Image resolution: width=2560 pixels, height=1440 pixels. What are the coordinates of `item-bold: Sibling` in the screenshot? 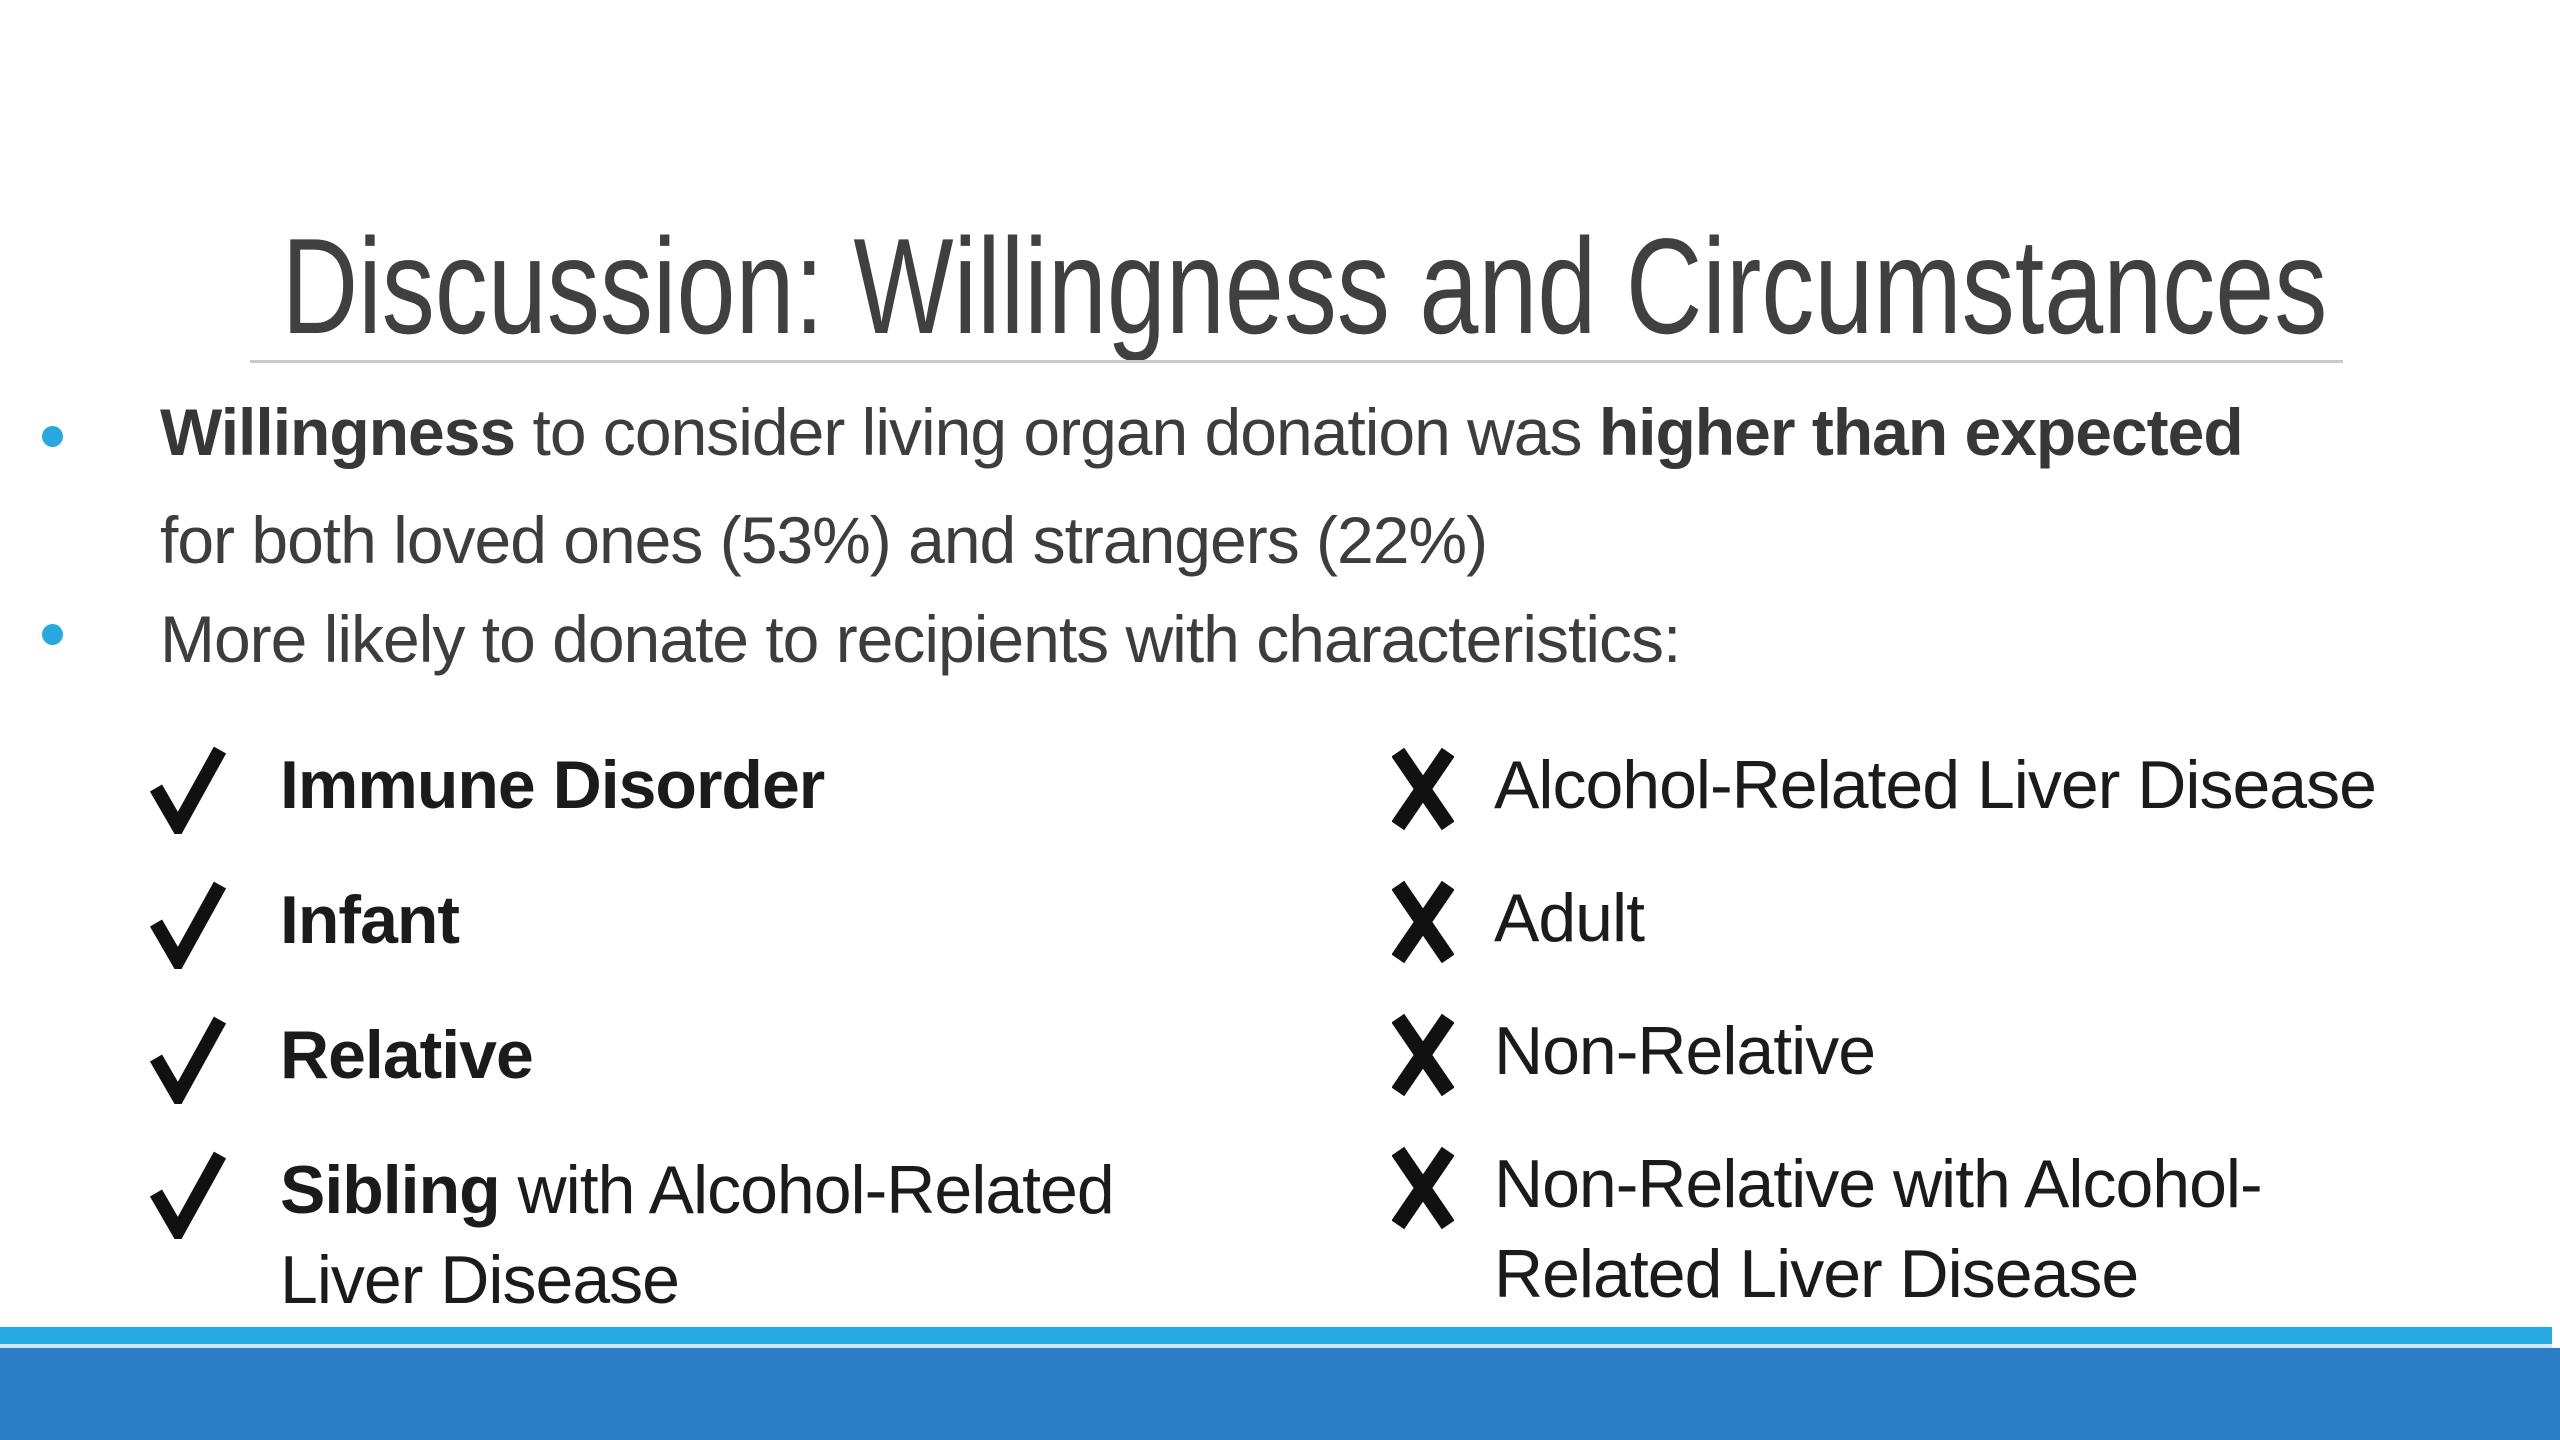 It's located at (390, 1190).